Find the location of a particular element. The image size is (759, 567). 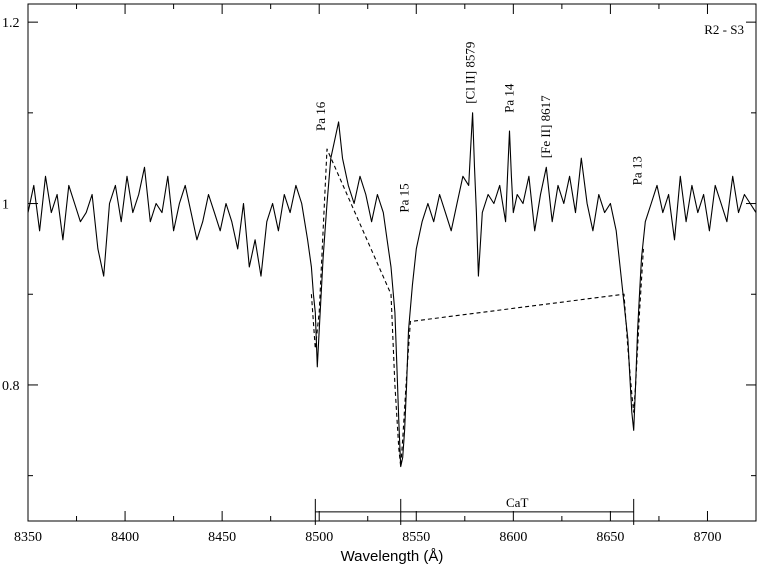

cat-label: CaT is located at coordinates (517, 502).